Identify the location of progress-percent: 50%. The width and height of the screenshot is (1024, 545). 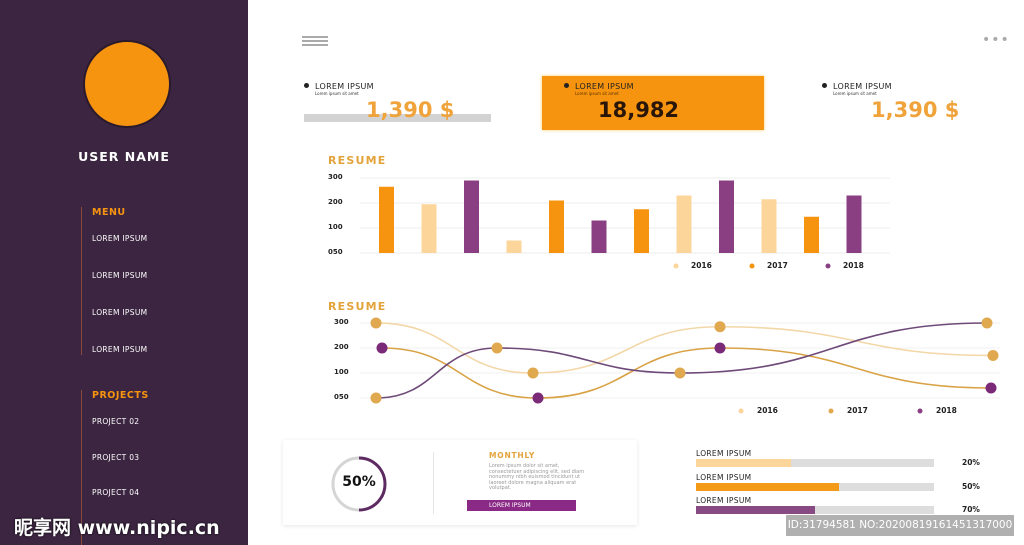
(971, 486).